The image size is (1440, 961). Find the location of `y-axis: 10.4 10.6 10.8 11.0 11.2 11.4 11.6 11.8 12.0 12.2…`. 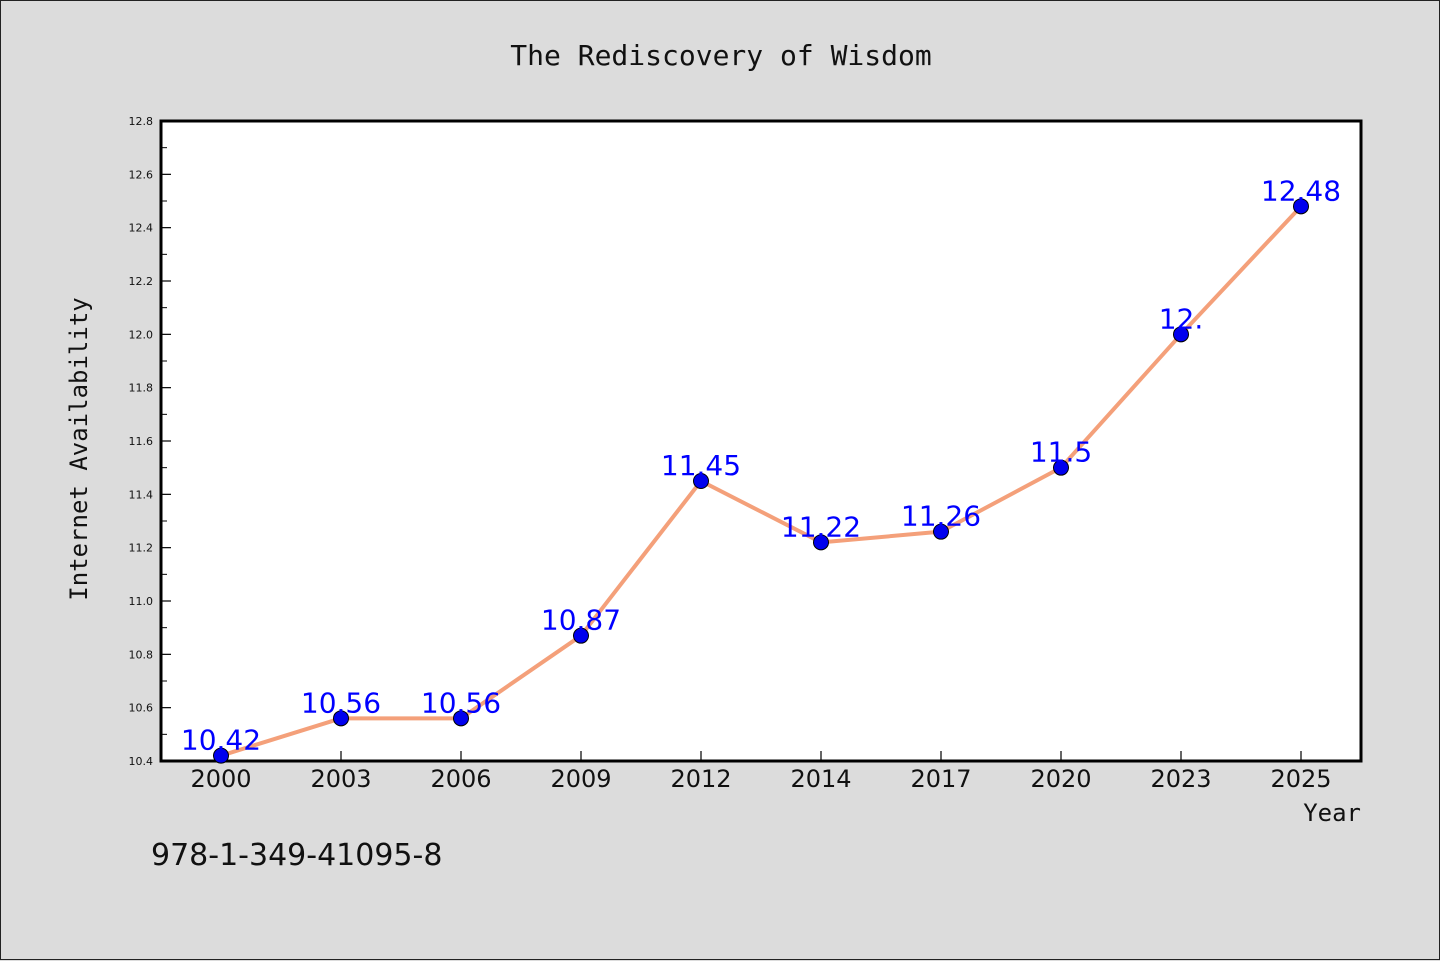

y-axis: 10.4 10.6 10.8 11.0 11.2 11.4 11.6 11.8 12.0 12.2… is located at coordinates (150, 441).